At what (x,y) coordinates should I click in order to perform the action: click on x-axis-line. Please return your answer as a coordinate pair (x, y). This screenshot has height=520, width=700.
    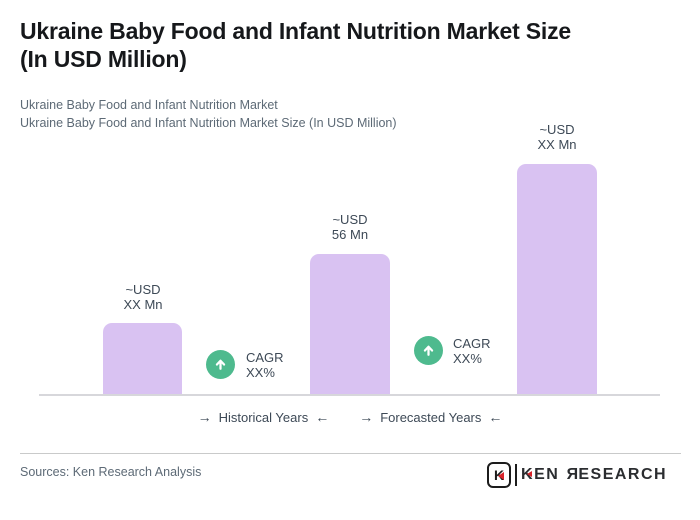
    Looking at the image, I should click on (349, 395).